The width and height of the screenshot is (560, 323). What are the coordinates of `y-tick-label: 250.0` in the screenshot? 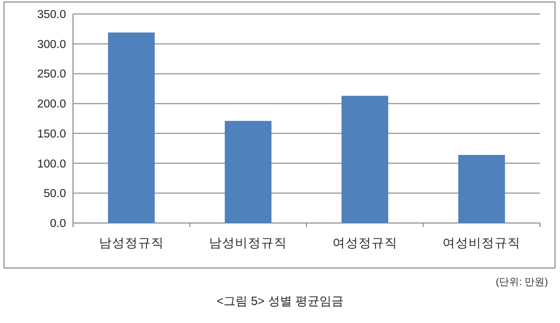 It's located at (51, 74).